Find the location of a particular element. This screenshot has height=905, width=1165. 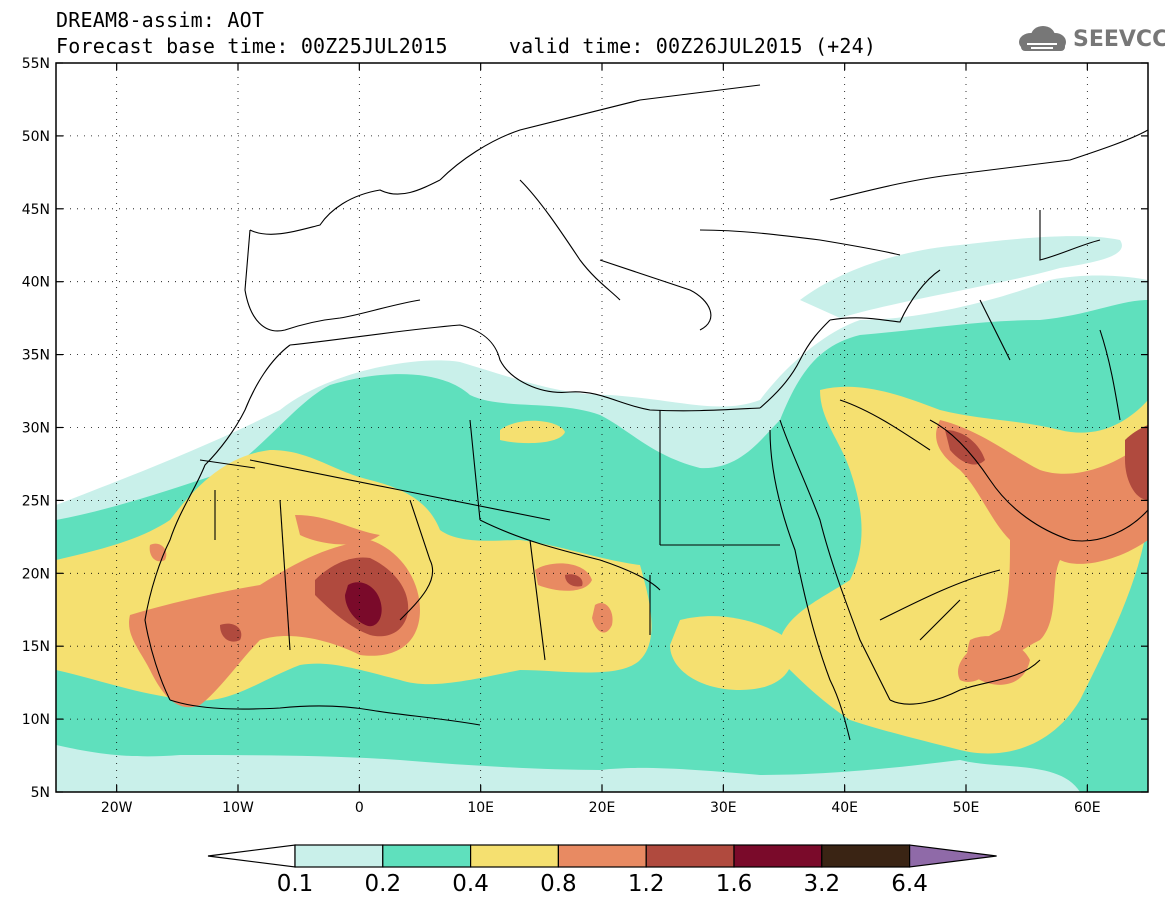

lat-tick-label: 25N is located at coordinates (36, 501).